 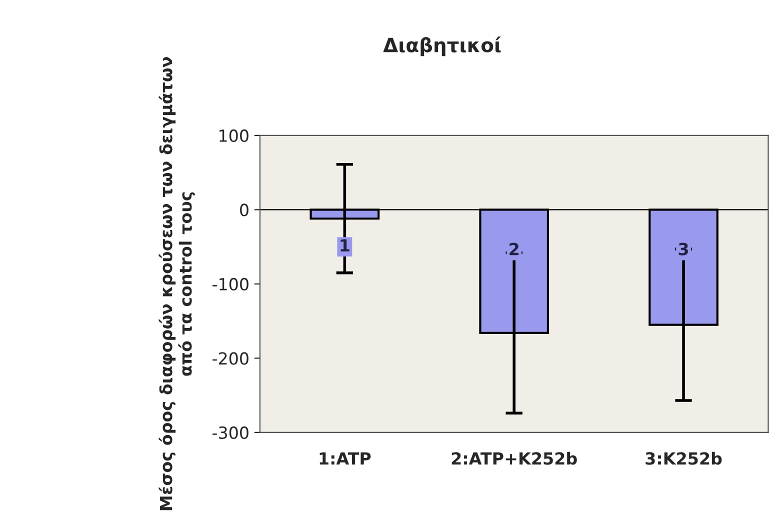 What do you see at coordinates (684, 458) in the screenshot?
I see `x-tick-label: 3:K252b` at bounding box center [684, 458].